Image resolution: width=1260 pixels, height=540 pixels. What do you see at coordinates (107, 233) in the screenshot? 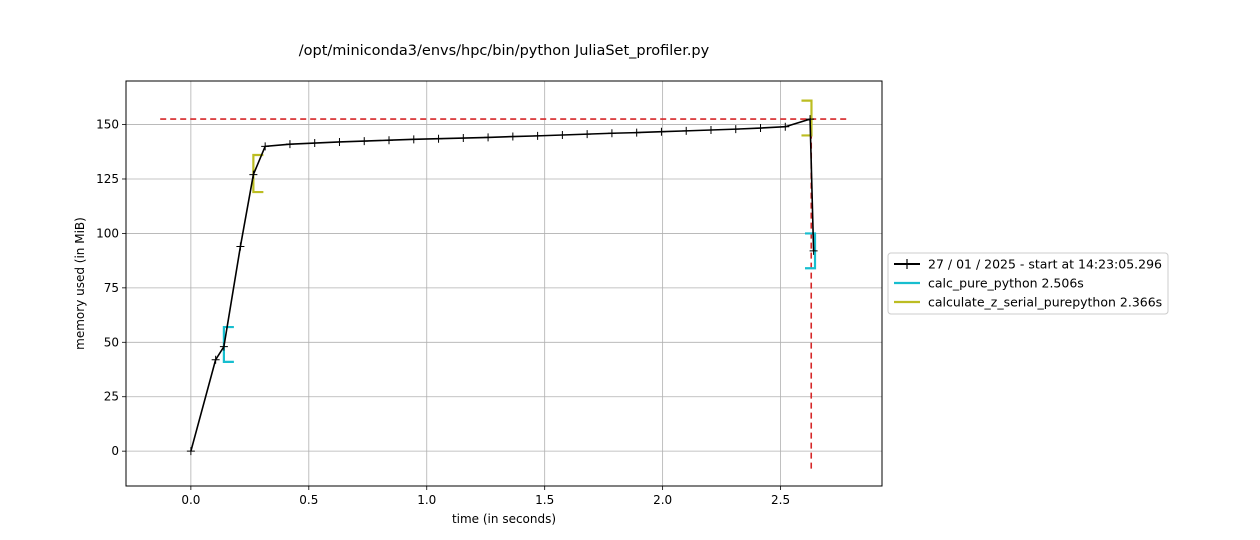
I see `y-tick-label: 100` at bounding box center [107, 233].